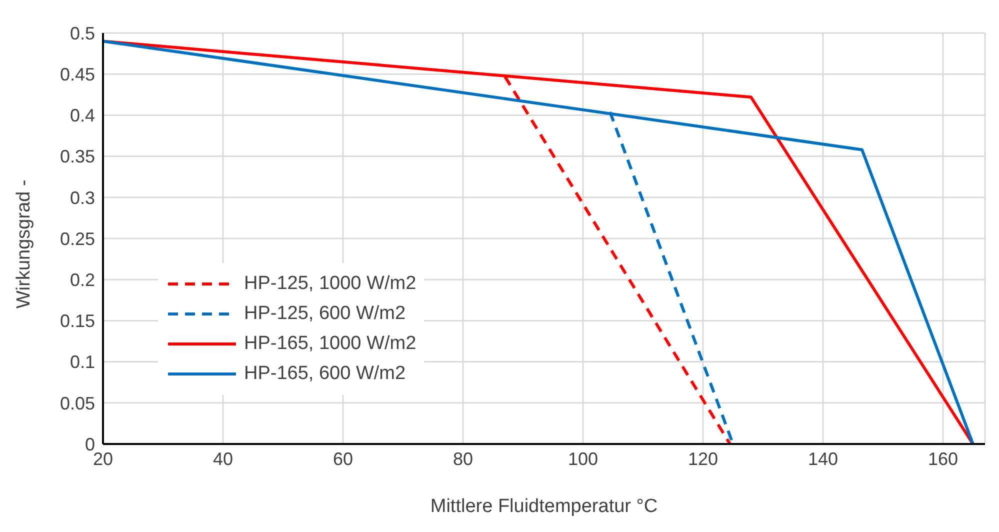 The image size is (999, 532). What do you see at coordinates (343, 458) in the screenshot?
I see `x-tick-label: 60` at bounding box center [343, 458].